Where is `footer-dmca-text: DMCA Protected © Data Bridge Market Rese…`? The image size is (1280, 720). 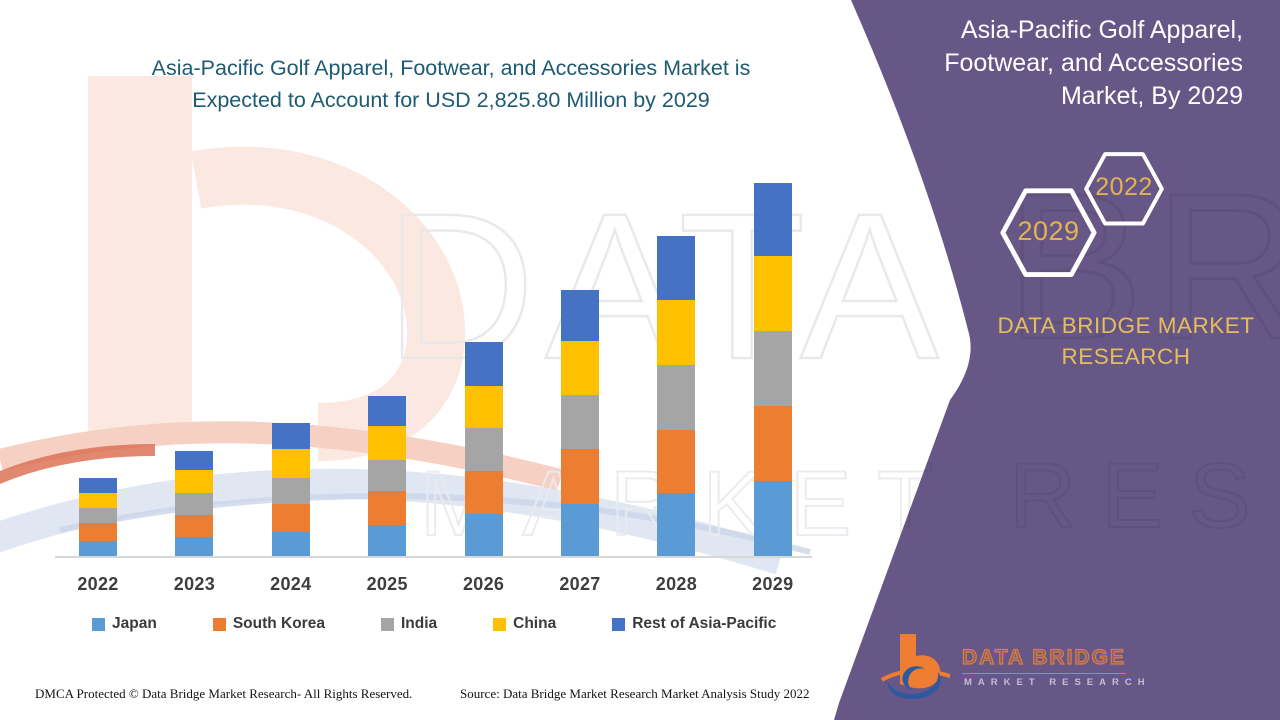 footer-dmca-text: DMCA Protected © Data Bridge Market Rese… is located at coordinates (224, 693).